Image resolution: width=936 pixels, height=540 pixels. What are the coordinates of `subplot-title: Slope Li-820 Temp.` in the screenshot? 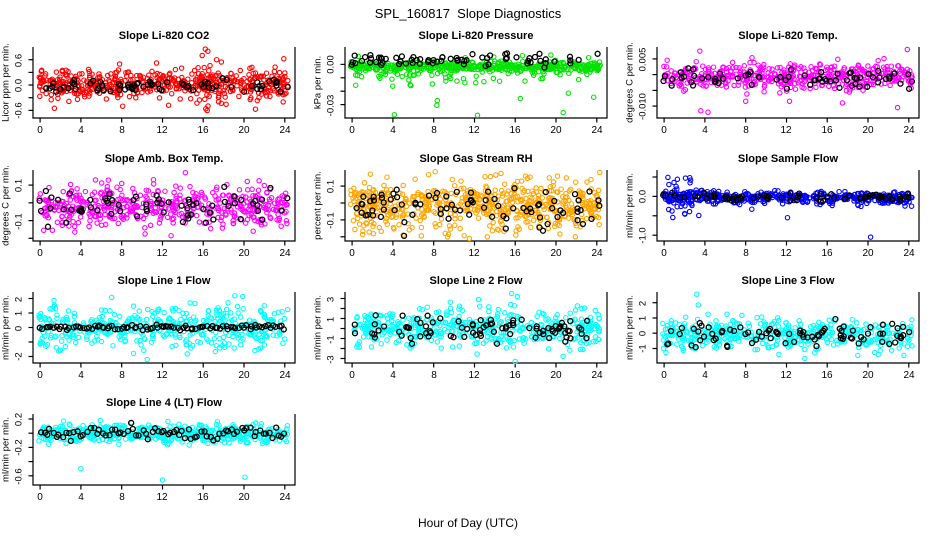 It's located at (788, 36).